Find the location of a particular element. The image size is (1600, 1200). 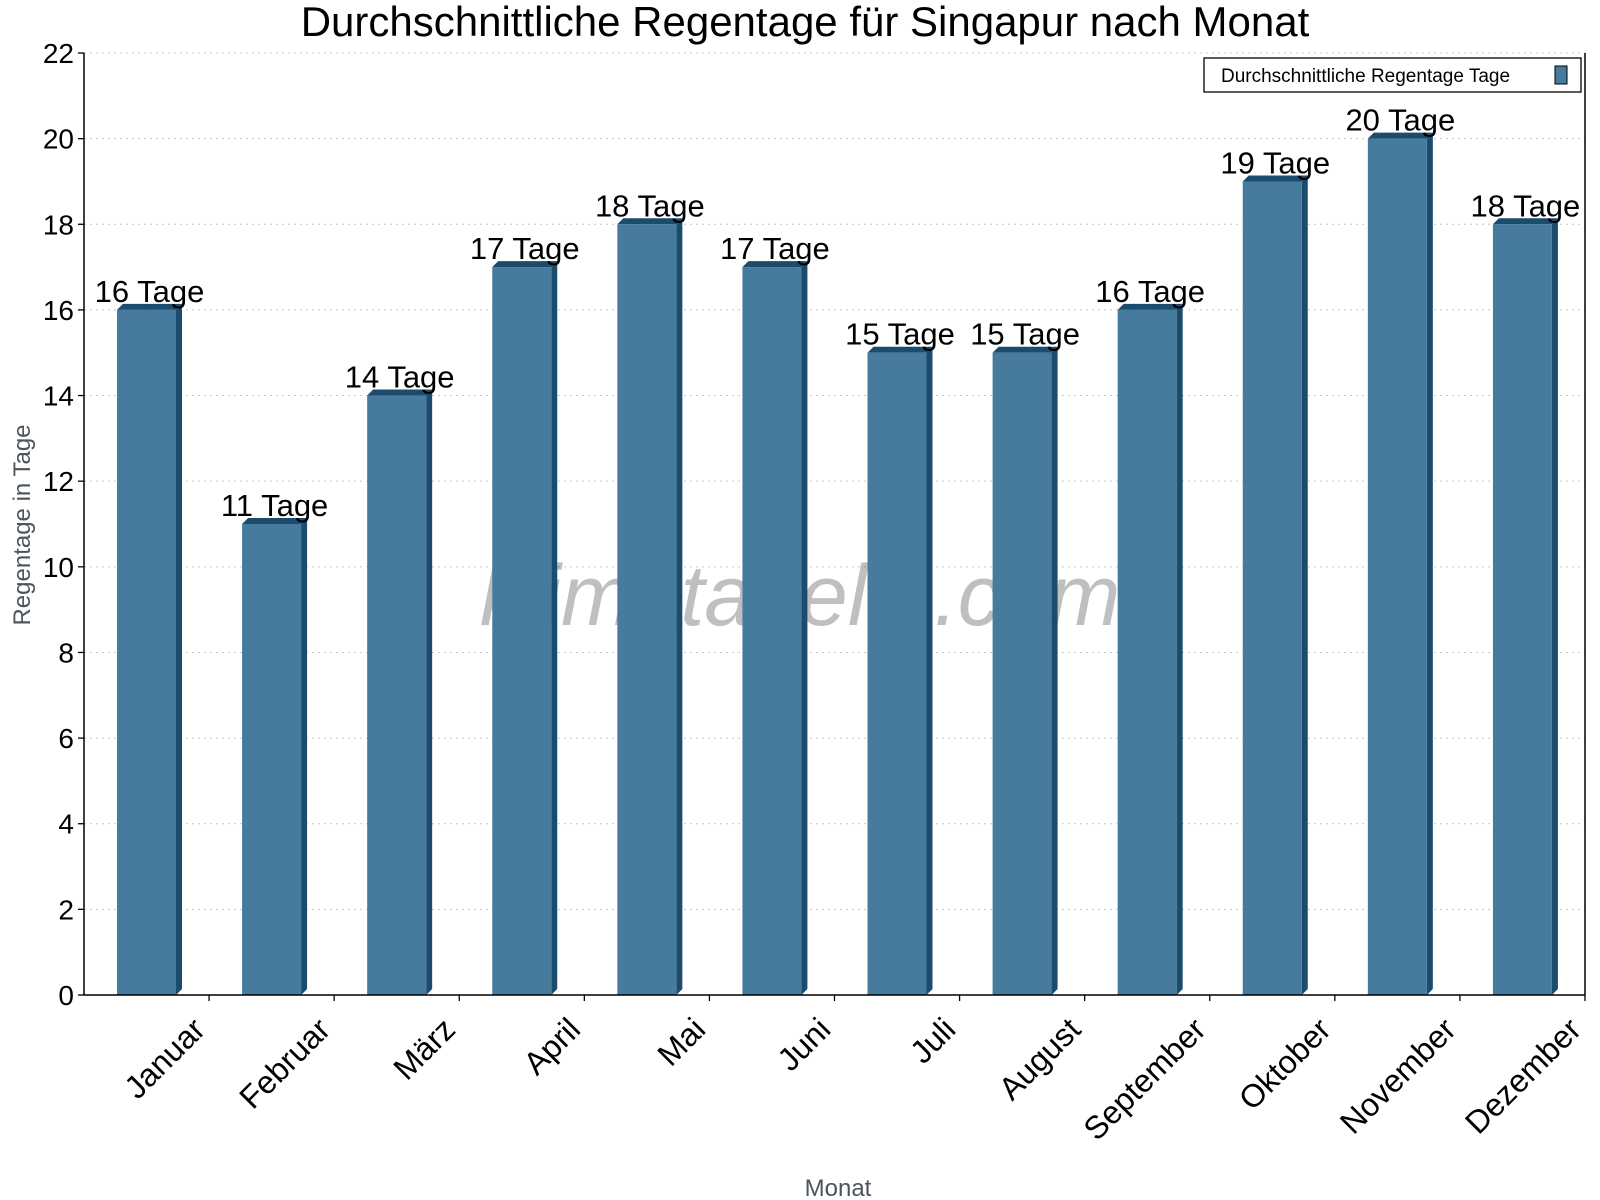

data-label: 20 Tage is located at coordinates (1400, 120).